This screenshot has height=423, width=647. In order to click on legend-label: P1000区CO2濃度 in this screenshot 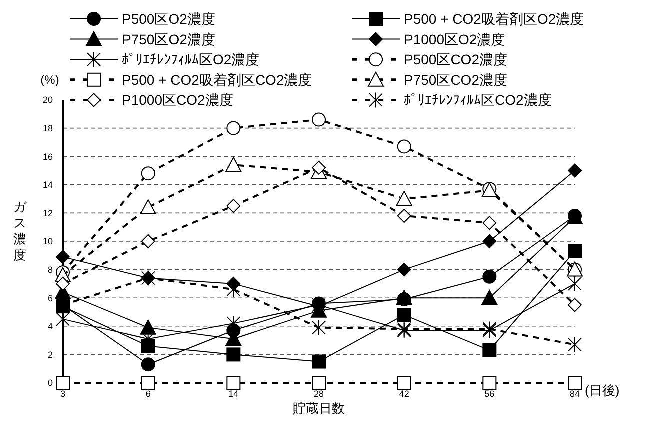, I will do `click(178, 100)`.